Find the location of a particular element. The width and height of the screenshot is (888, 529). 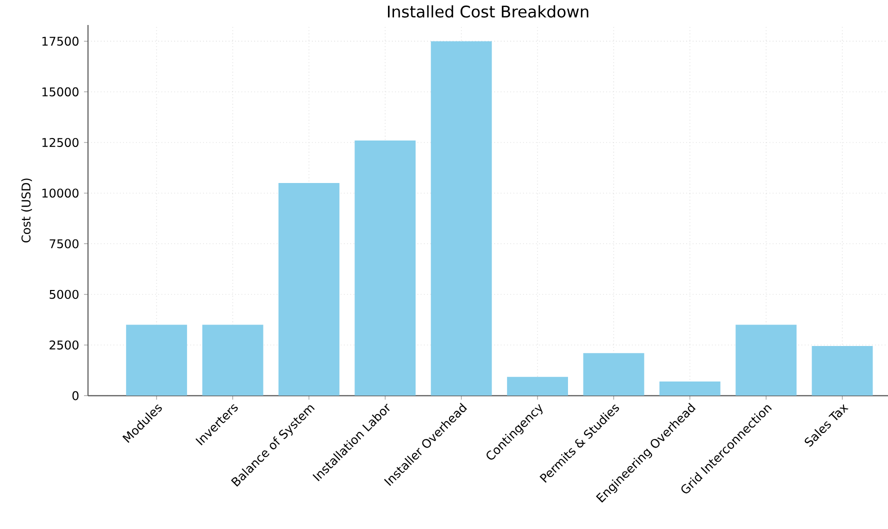

y-tick-label: 10000 is located at coordinates (60, 193).